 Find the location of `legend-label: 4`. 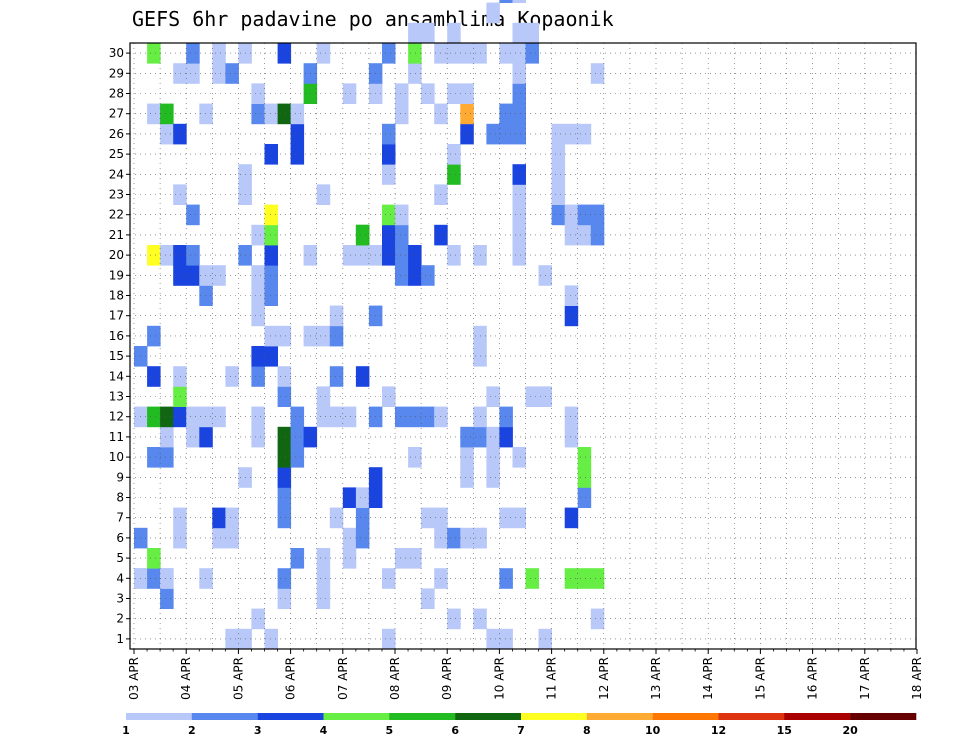

legend-label: 4 is located at coordinates (324, 730).